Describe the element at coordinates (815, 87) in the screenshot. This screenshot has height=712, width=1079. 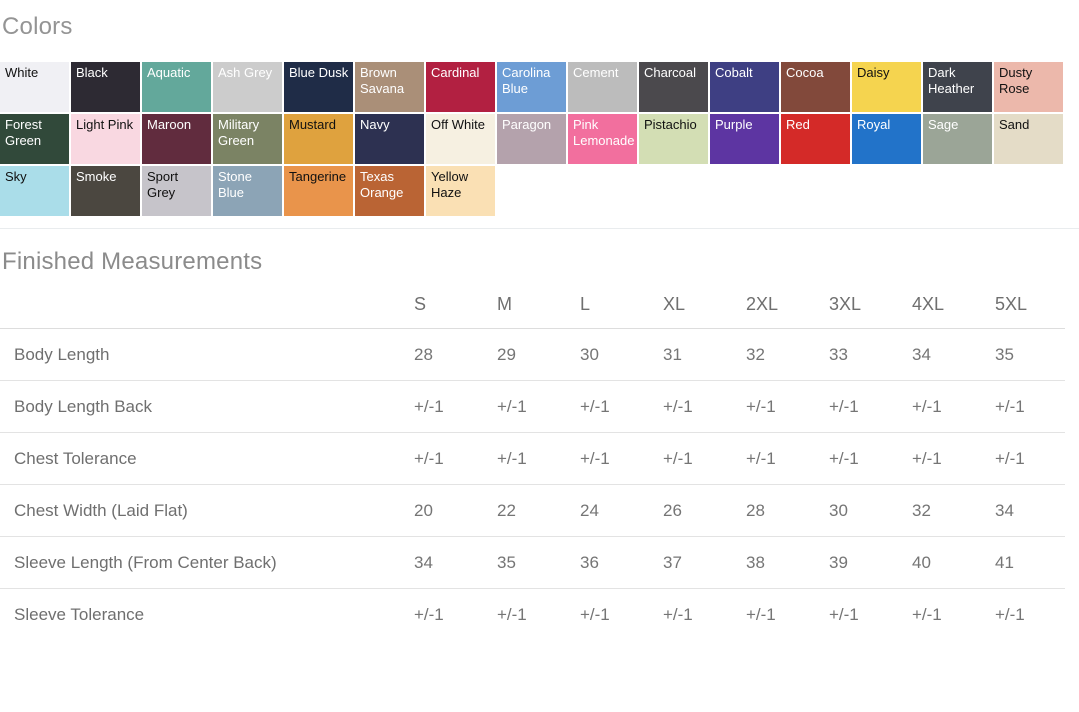
I see `color-swatch-cocoa: Cocoa` at that location.